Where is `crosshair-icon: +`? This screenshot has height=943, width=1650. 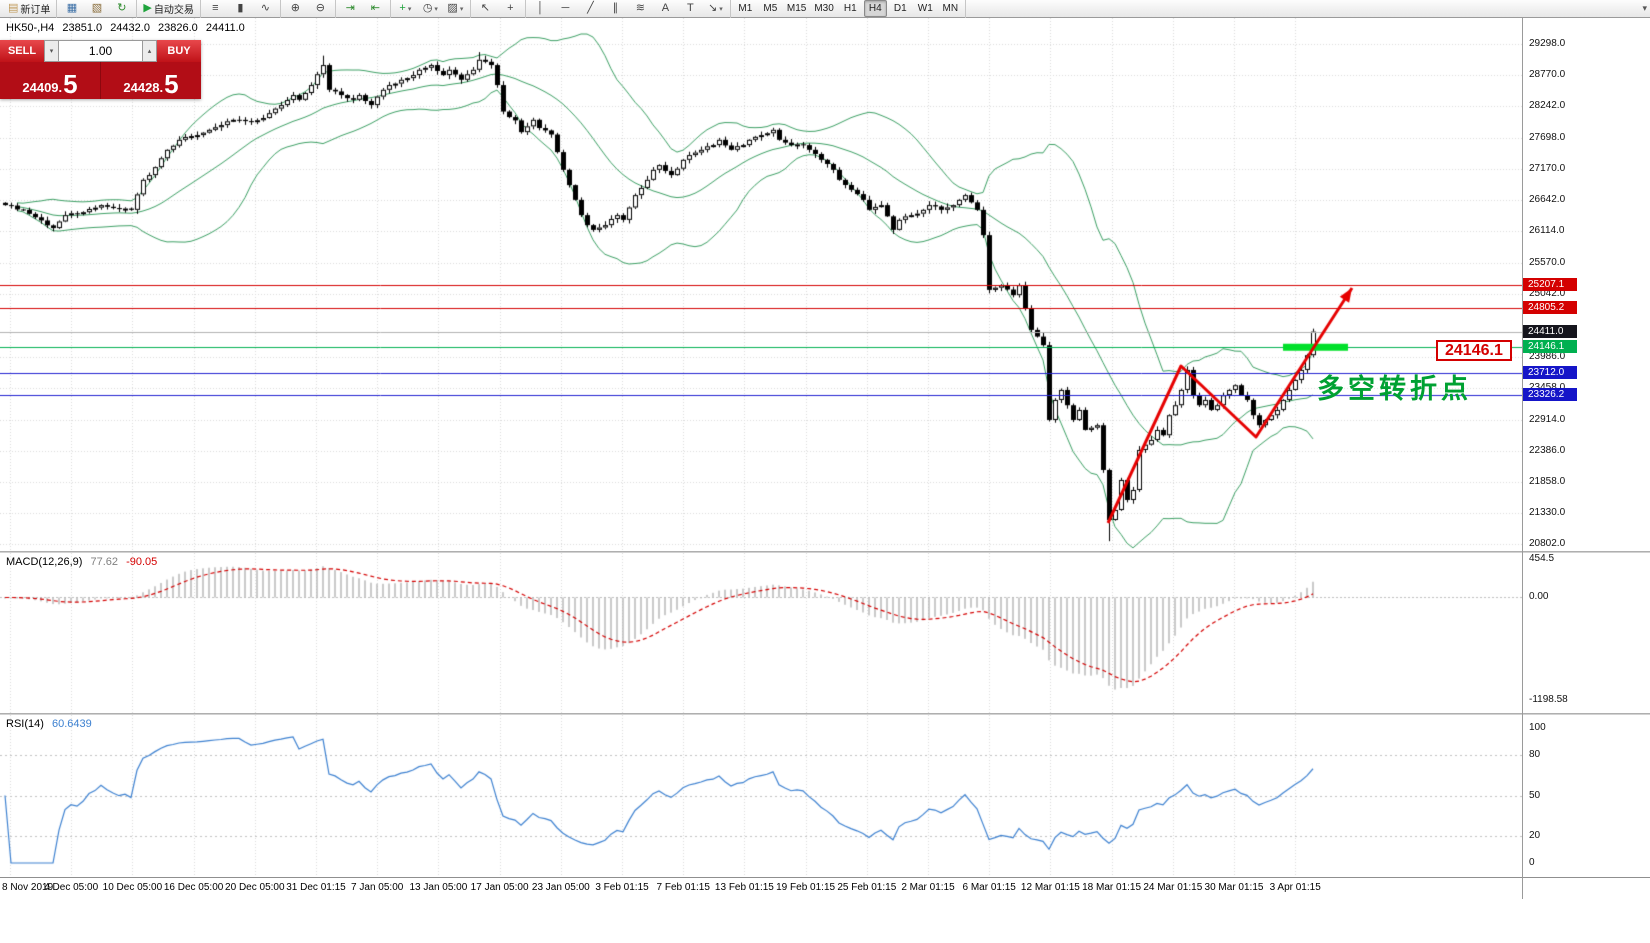
crosshair-icon: + is located at coordinates (510, 8).